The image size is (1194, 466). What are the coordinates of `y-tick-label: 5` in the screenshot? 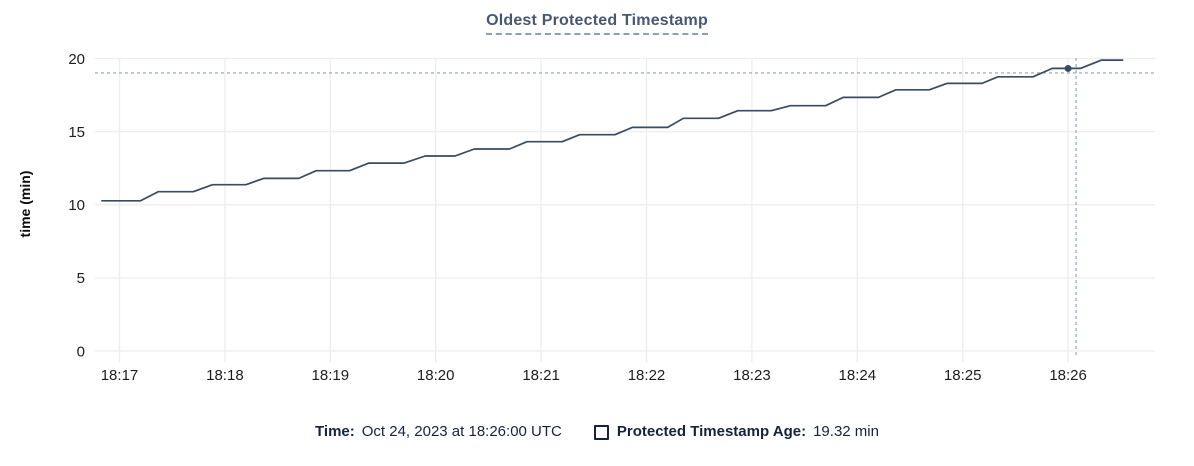 It's located at (81, 278).